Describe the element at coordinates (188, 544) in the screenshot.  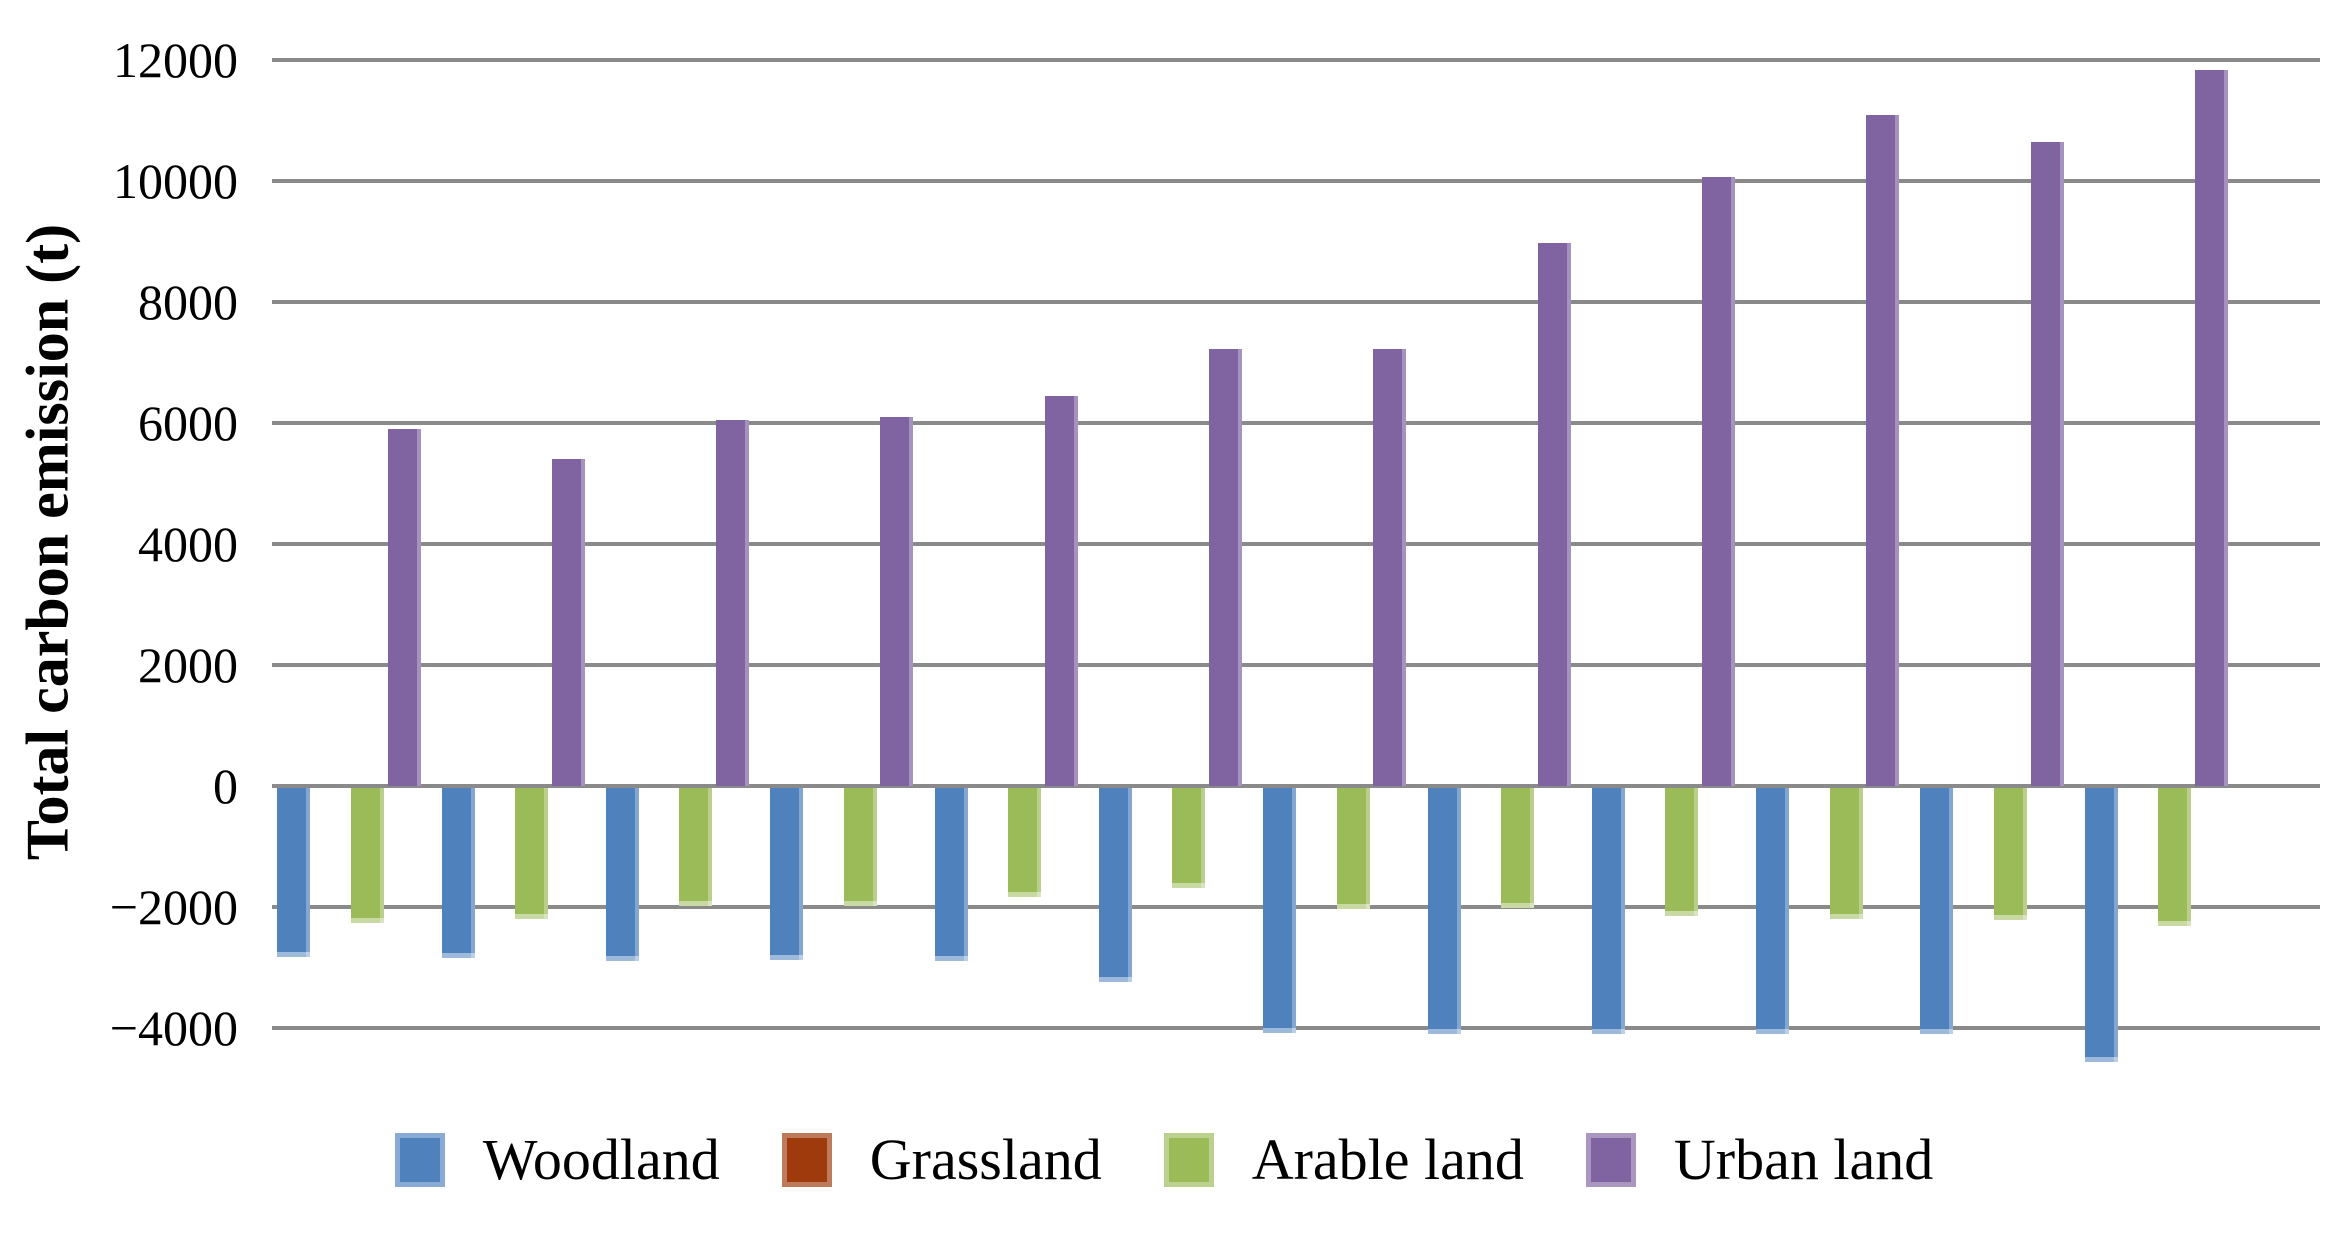
I see `y-tick-label-4000: 4000` at that location.